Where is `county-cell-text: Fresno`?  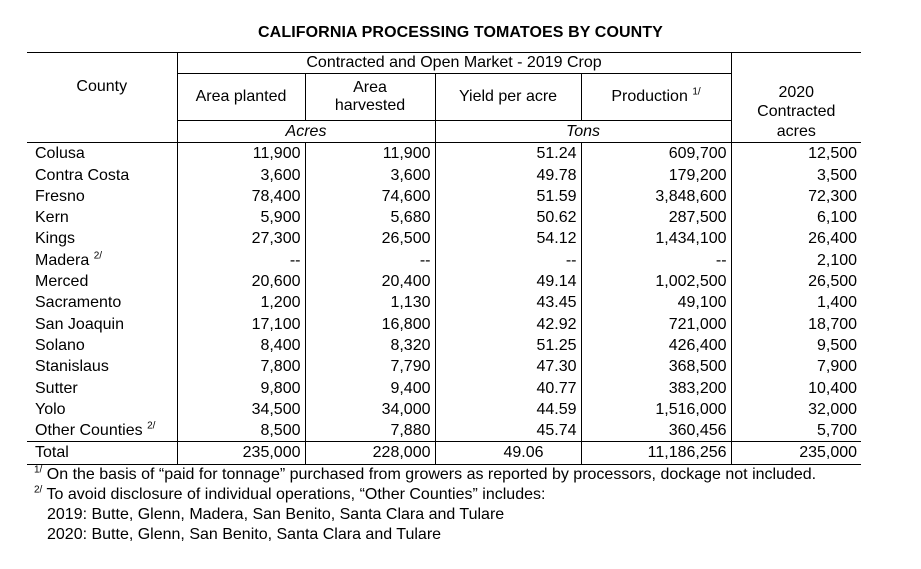
county-cell-text: Fresno is located at coordinates (60, 196).